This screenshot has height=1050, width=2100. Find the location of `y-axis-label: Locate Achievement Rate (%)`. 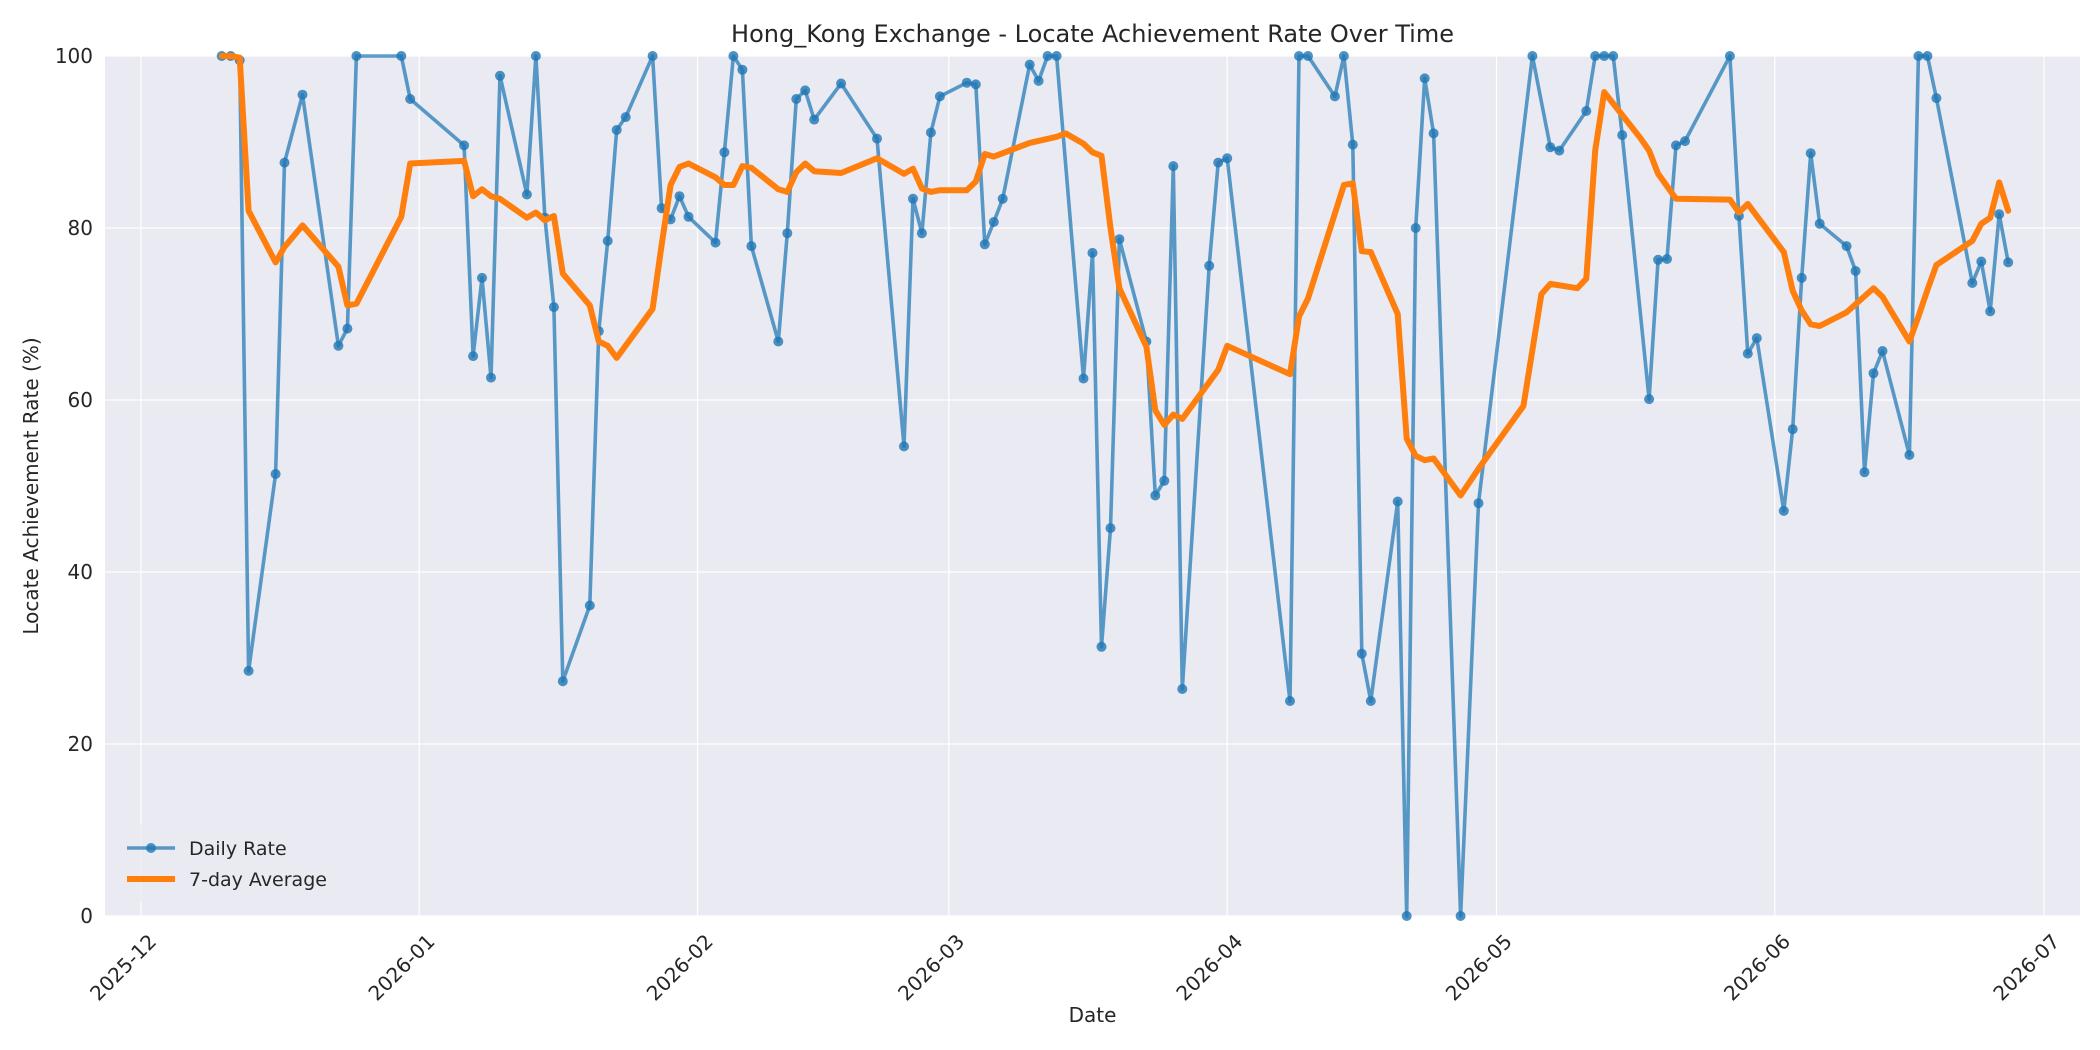

y-axis-label: Locate Achievement Rate (%) is located at coordinates (31, 485).